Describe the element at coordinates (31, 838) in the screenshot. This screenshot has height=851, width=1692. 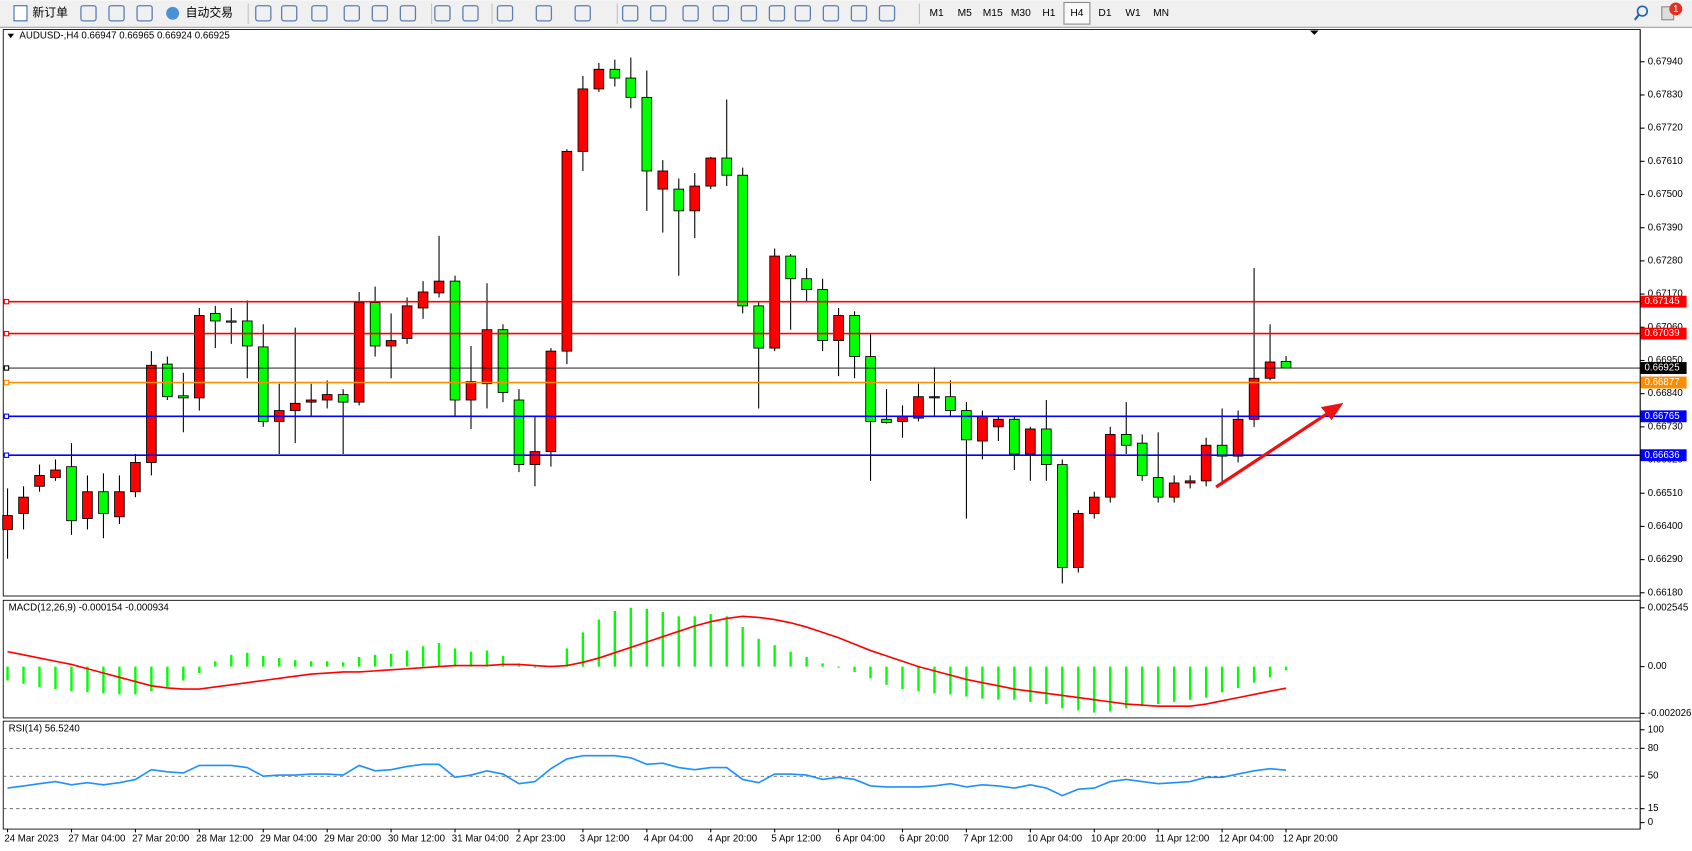
I see `time-label: 24 Mar 2023` at that location.